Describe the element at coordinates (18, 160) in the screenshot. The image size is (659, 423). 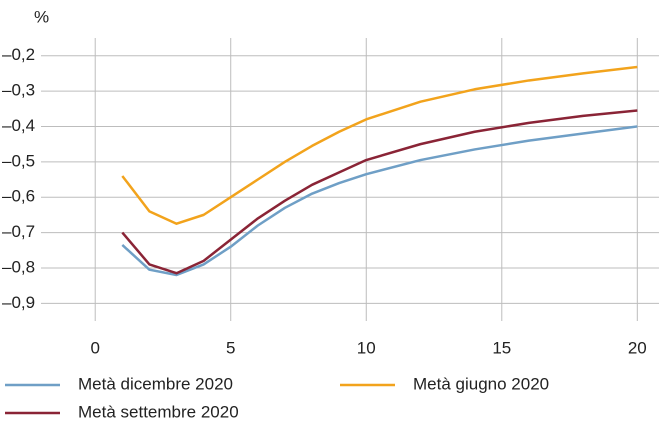
I see `y-tick-label: –0,5` at that location.